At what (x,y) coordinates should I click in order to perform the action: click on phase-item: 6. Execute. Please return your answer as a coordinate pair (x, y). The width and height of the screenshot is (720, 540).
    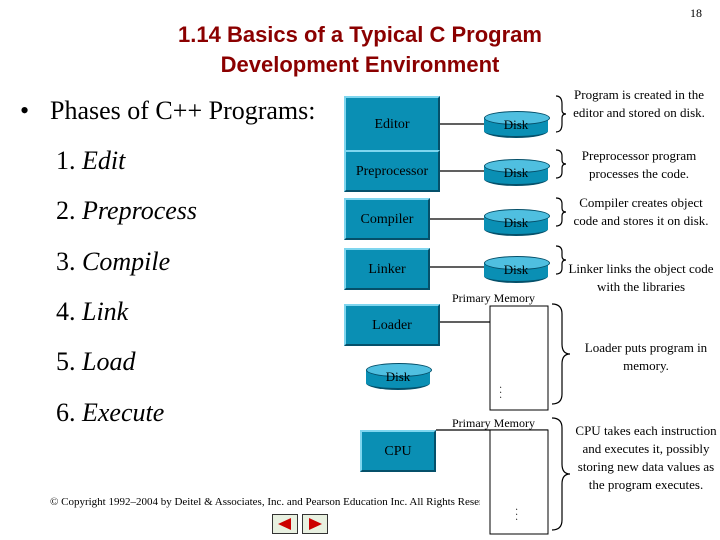
    Looking at the image, I should click on (110, 413).